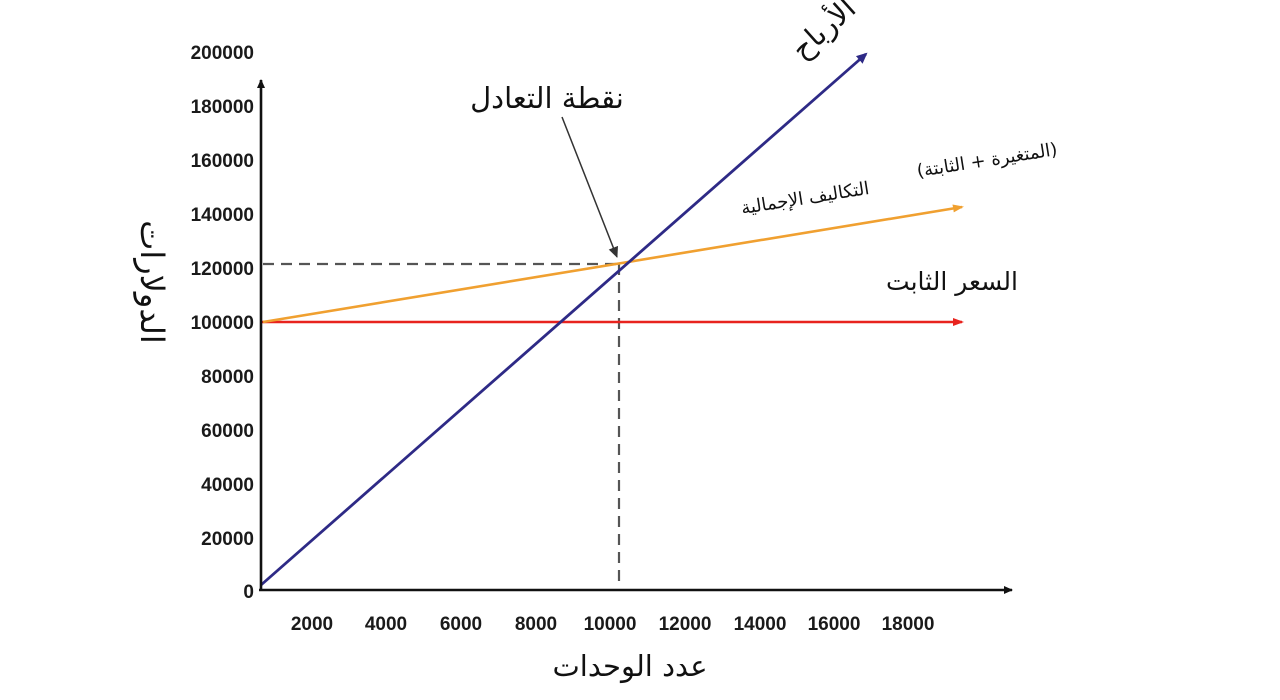  What do you see at coordinates (613, 264) in the screenshot?
I see `total-cost-line` at bounding box center [613, 264].